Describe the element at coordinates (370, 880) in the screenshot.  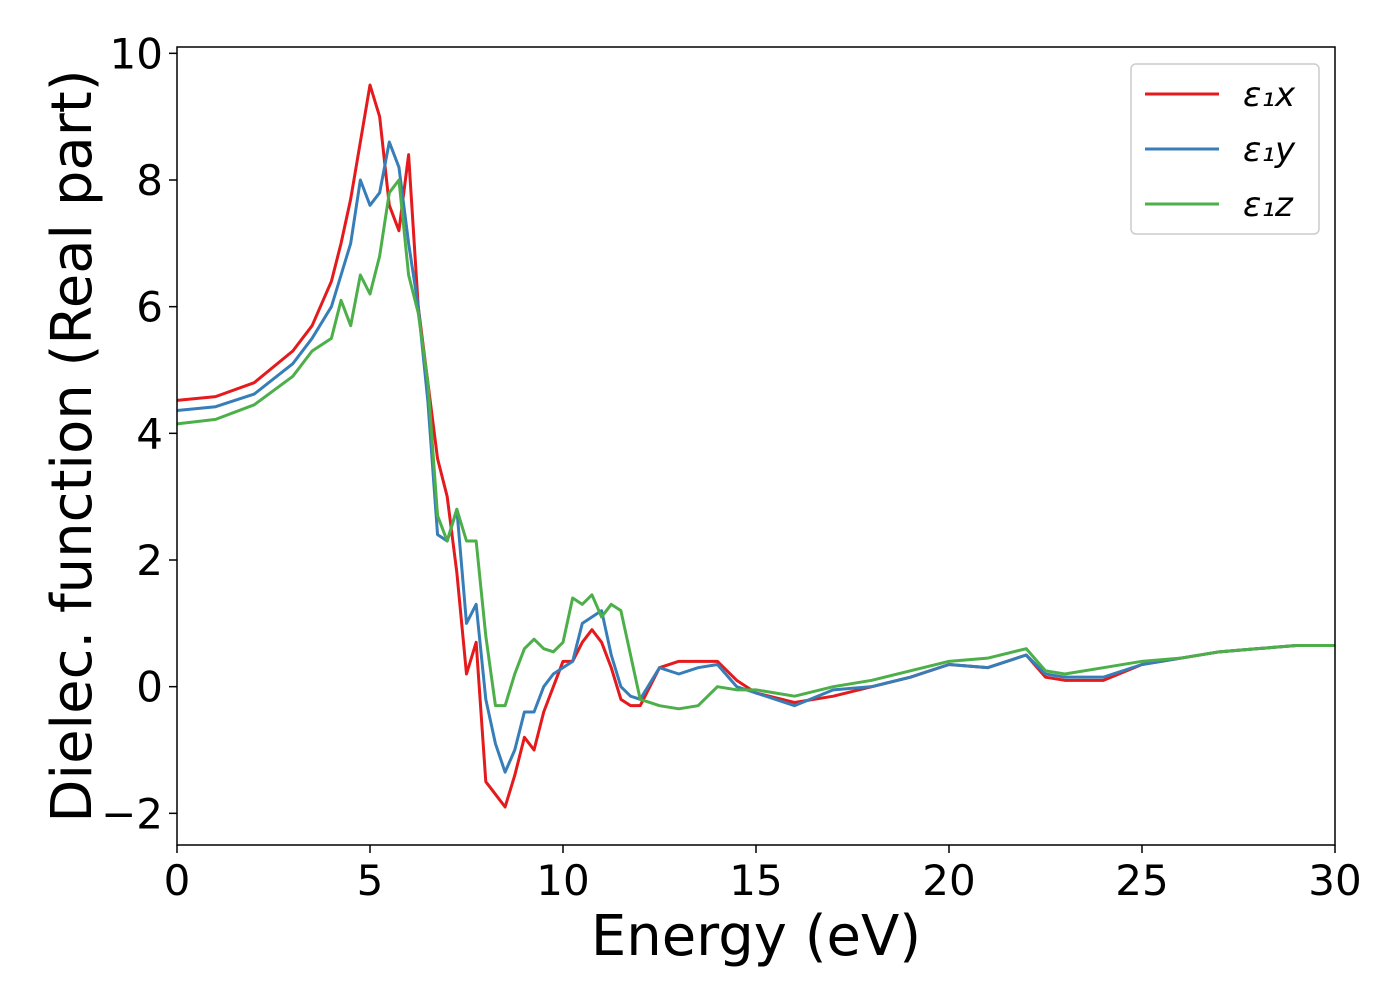
I see `x-tick-label: 5` at that location.